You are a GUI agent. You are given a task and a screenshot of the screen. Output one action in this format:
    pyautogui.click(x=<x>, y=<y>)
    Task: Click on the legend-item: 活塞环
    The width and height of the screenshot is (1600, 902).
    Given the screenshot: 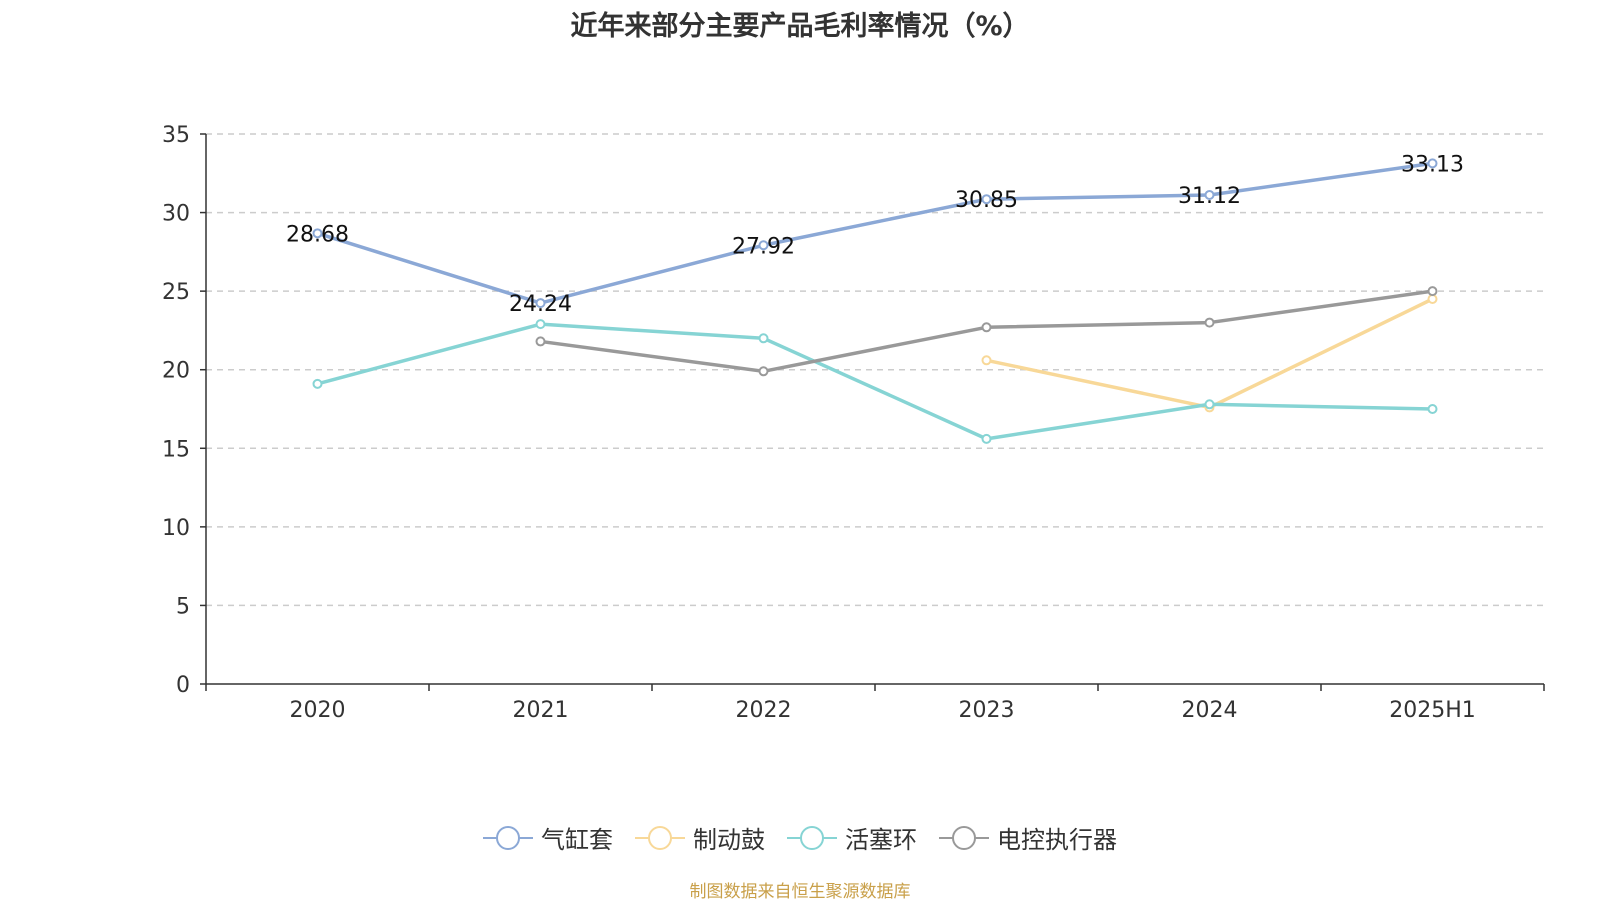 What is the action you would take?
    pyautogui.click(x=852, y=837)
    